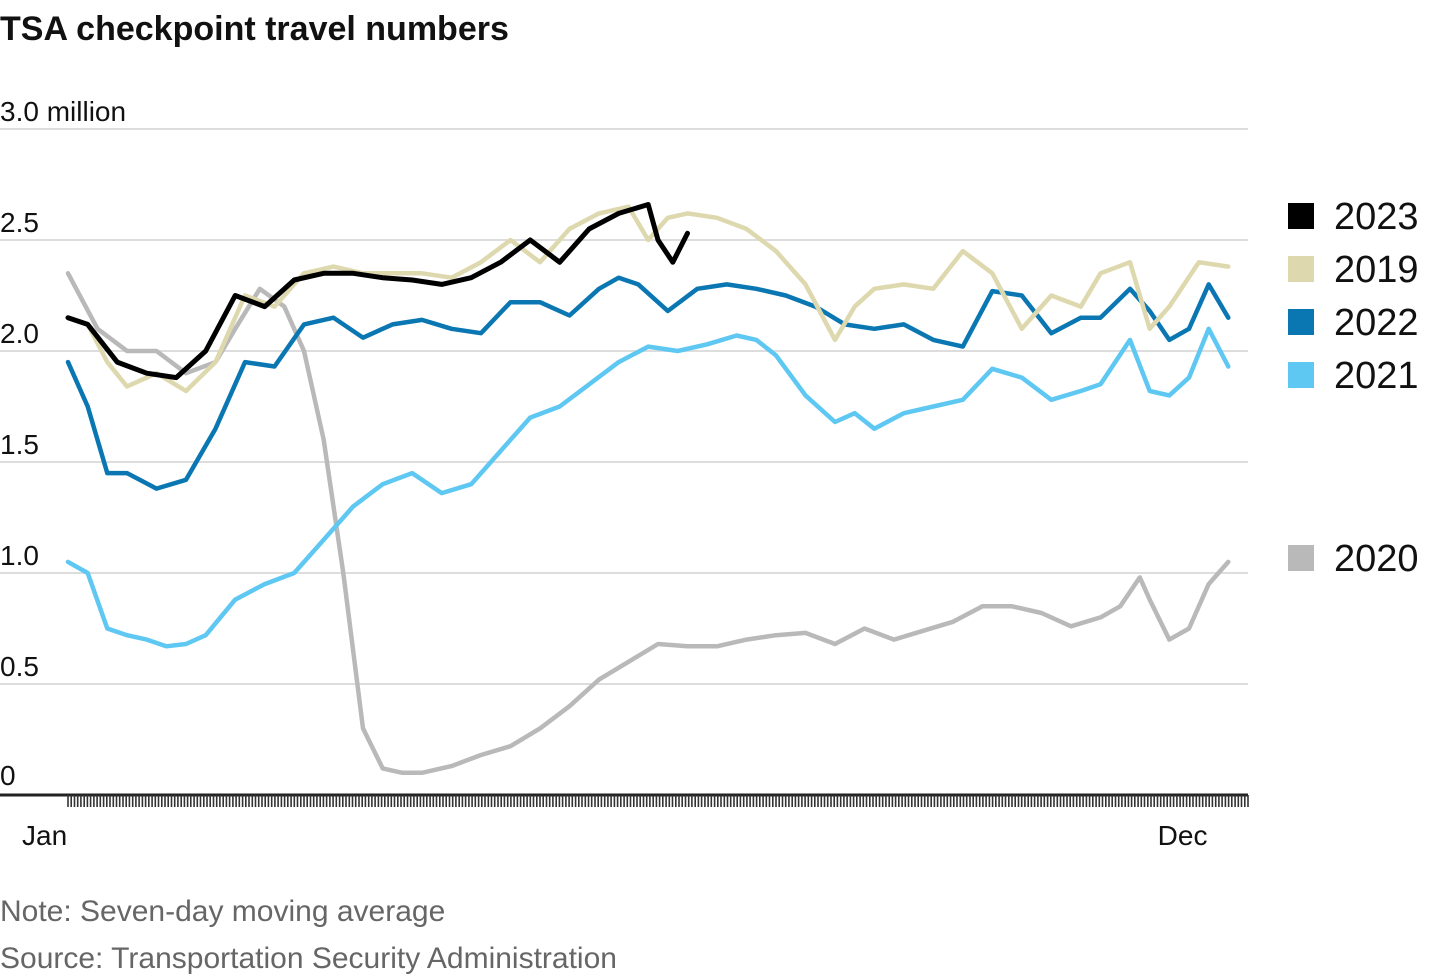  I want to click on x-axis-baseline, so click(624, 800).